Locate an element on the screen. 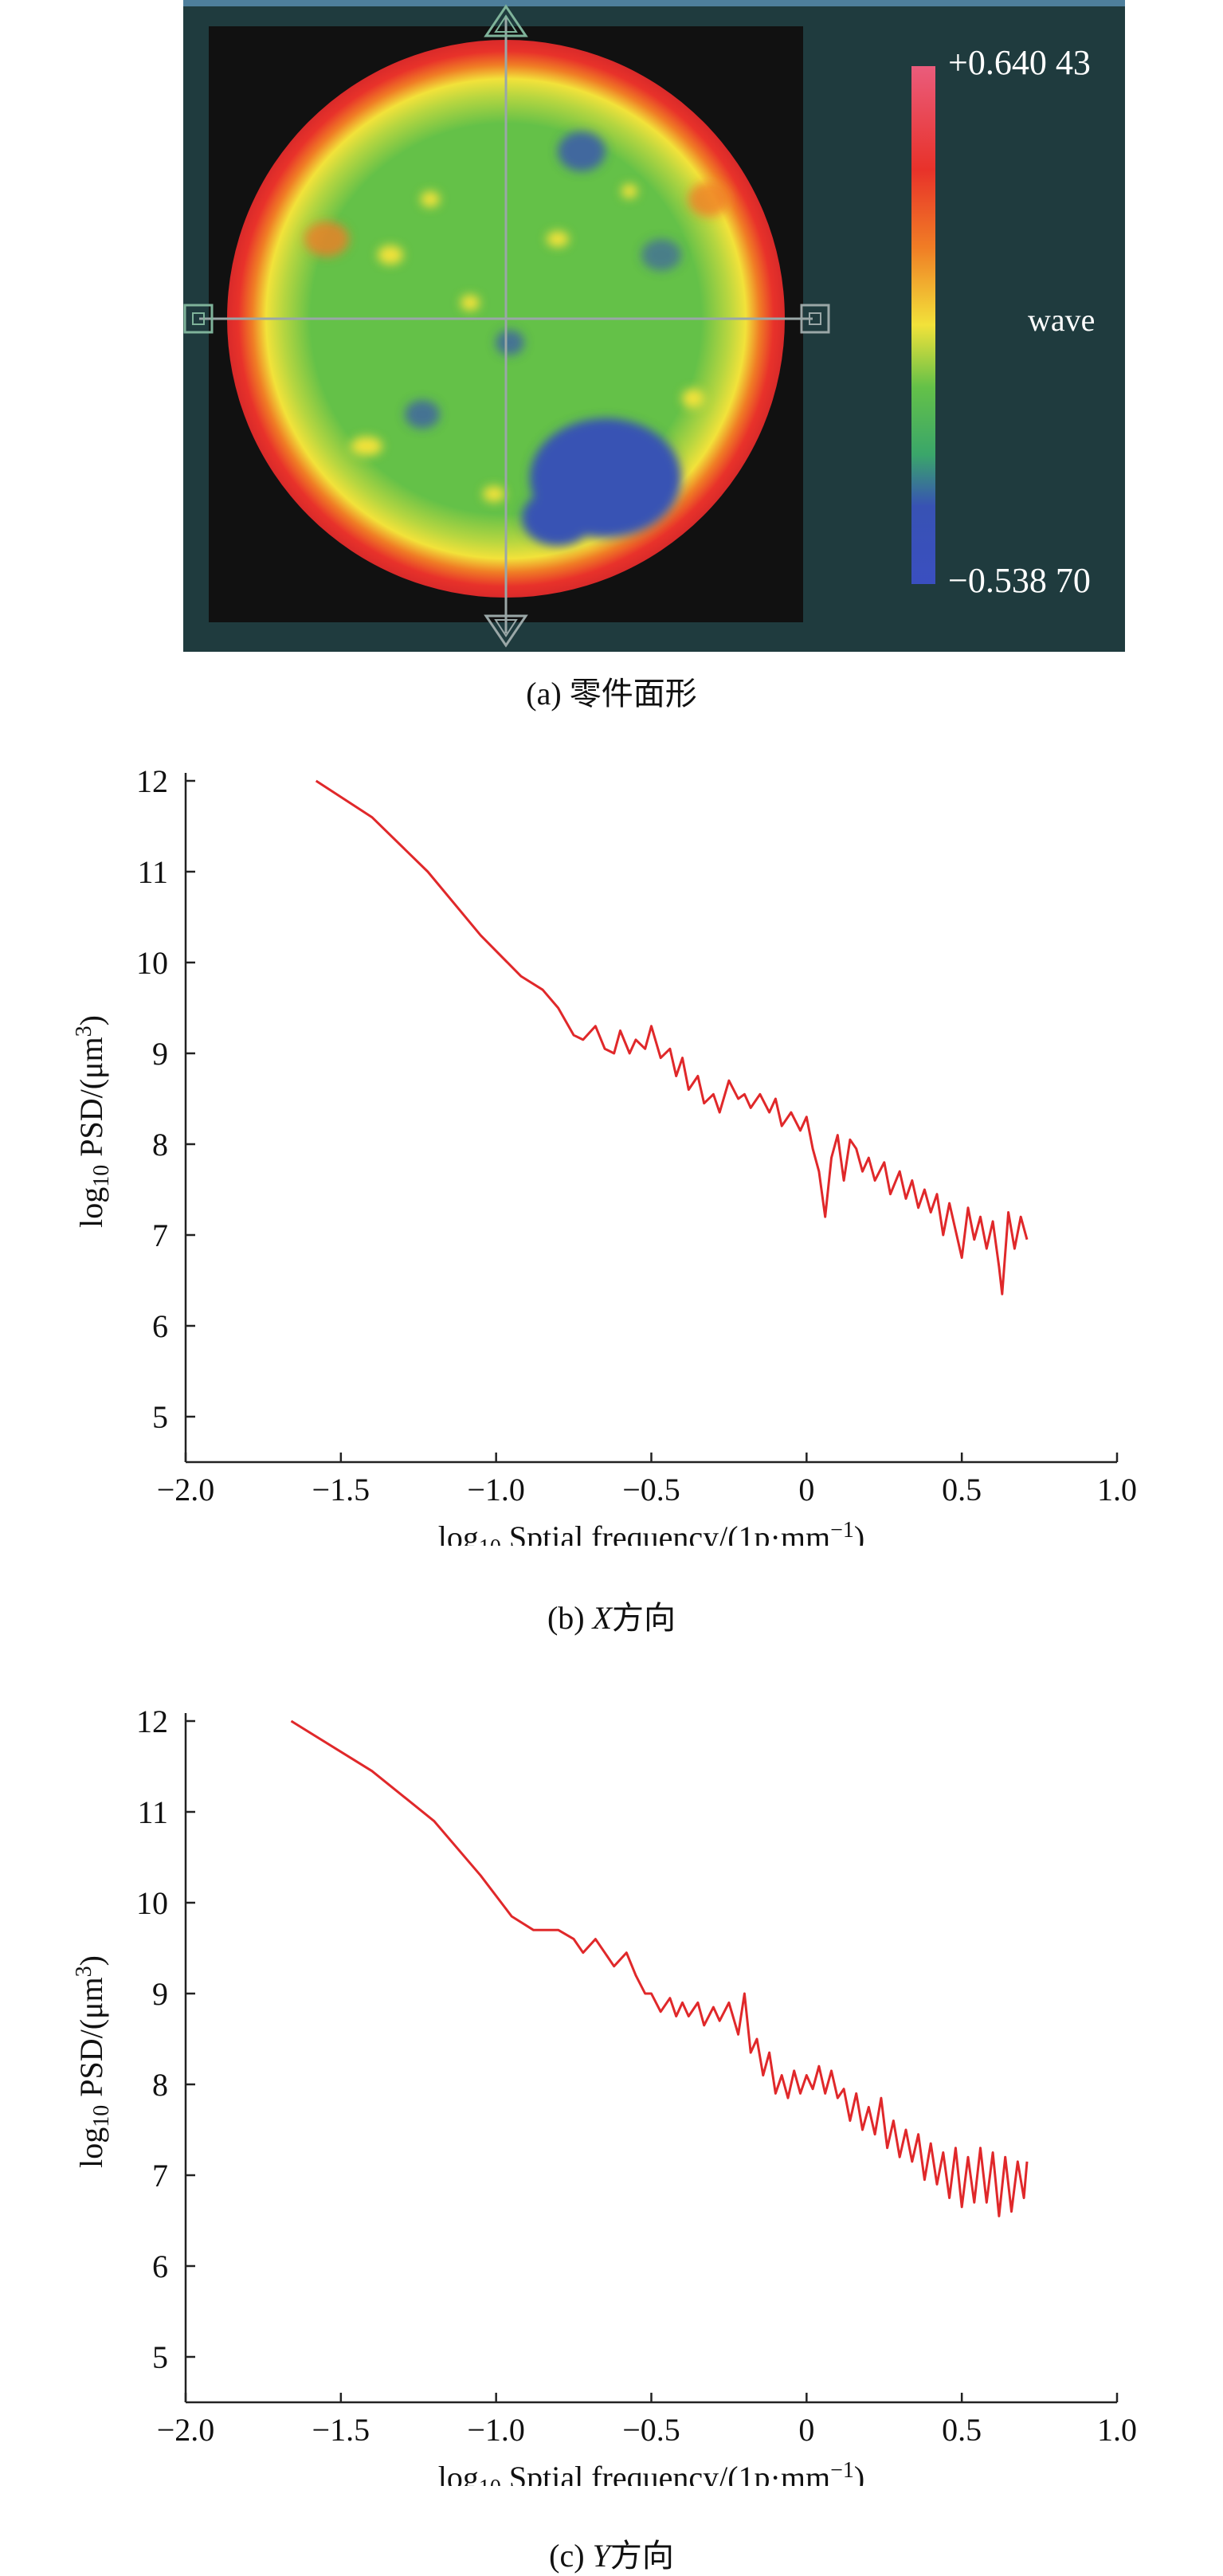 The height and width of the screenshot is (2576, 1223). legend-min-label: −0.538 70 is located at coordinates (1020, 580).